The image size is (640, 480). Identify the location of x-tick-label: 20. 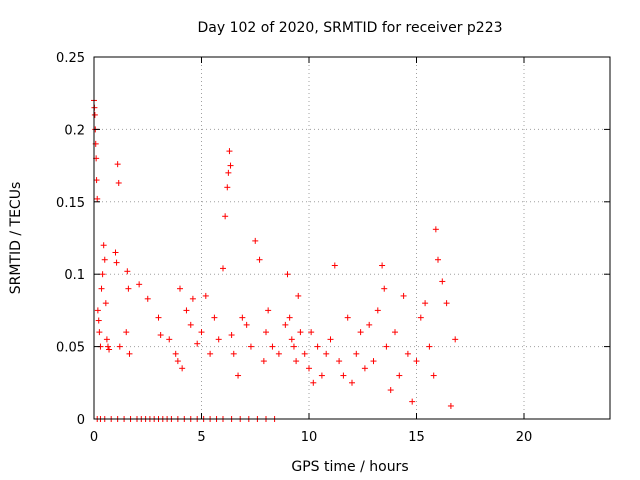
(524, 437).